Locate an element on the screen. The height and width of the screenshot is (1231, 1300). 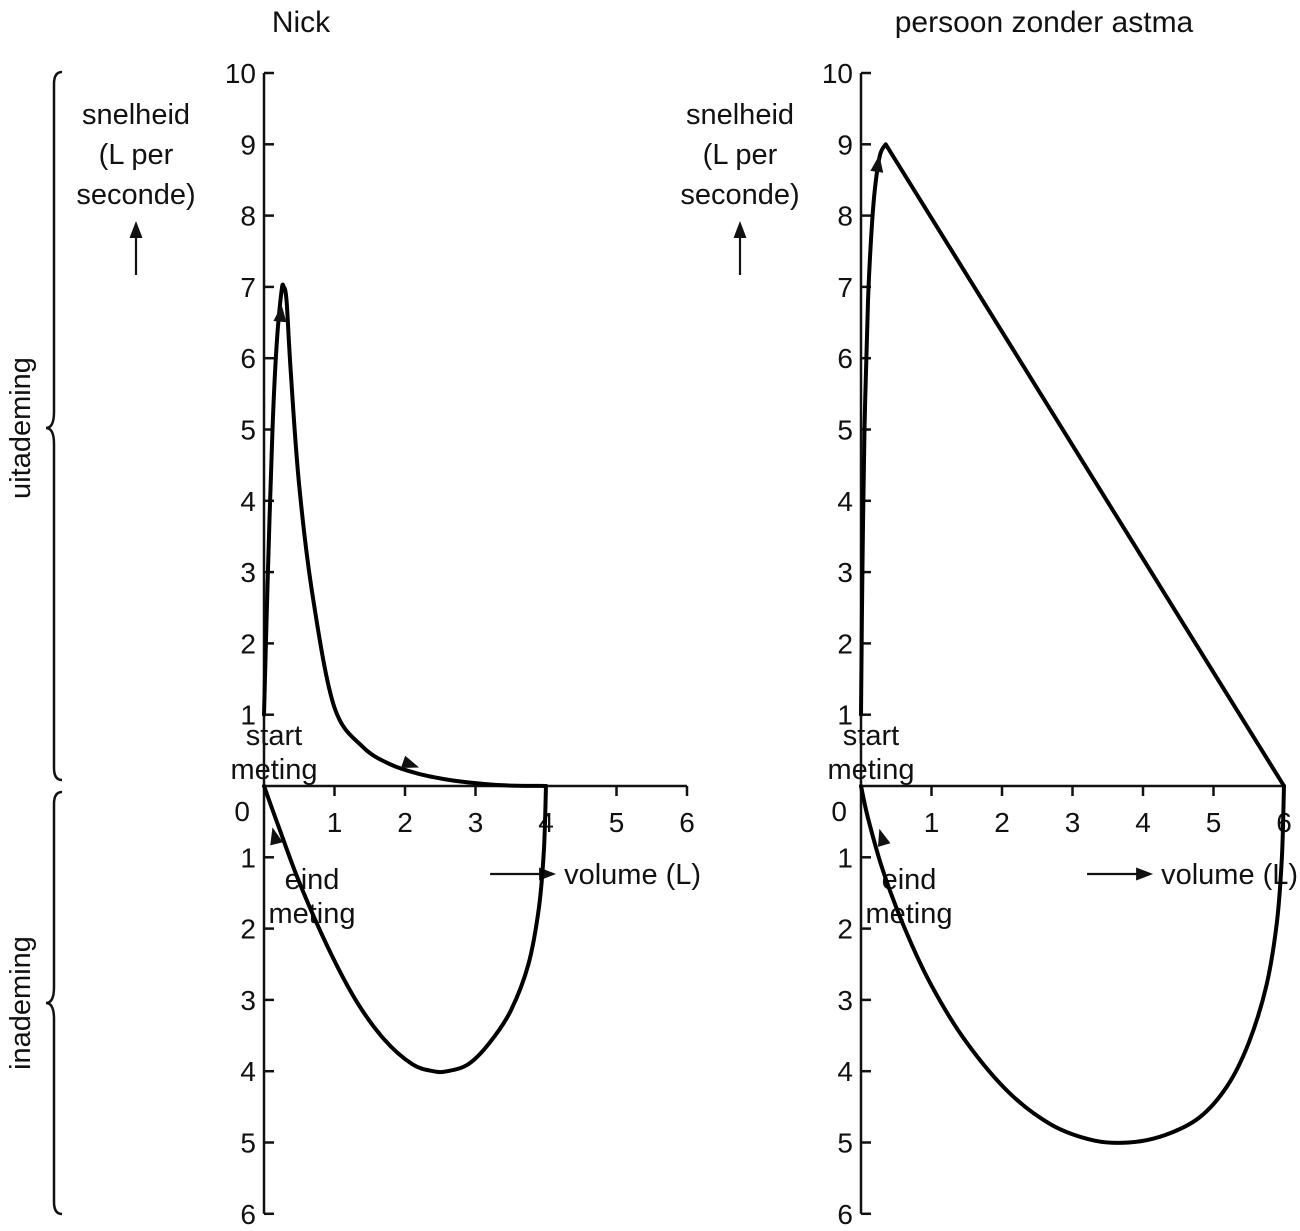
side-label-inademing: inademing is located at coordinates (21, 1003).